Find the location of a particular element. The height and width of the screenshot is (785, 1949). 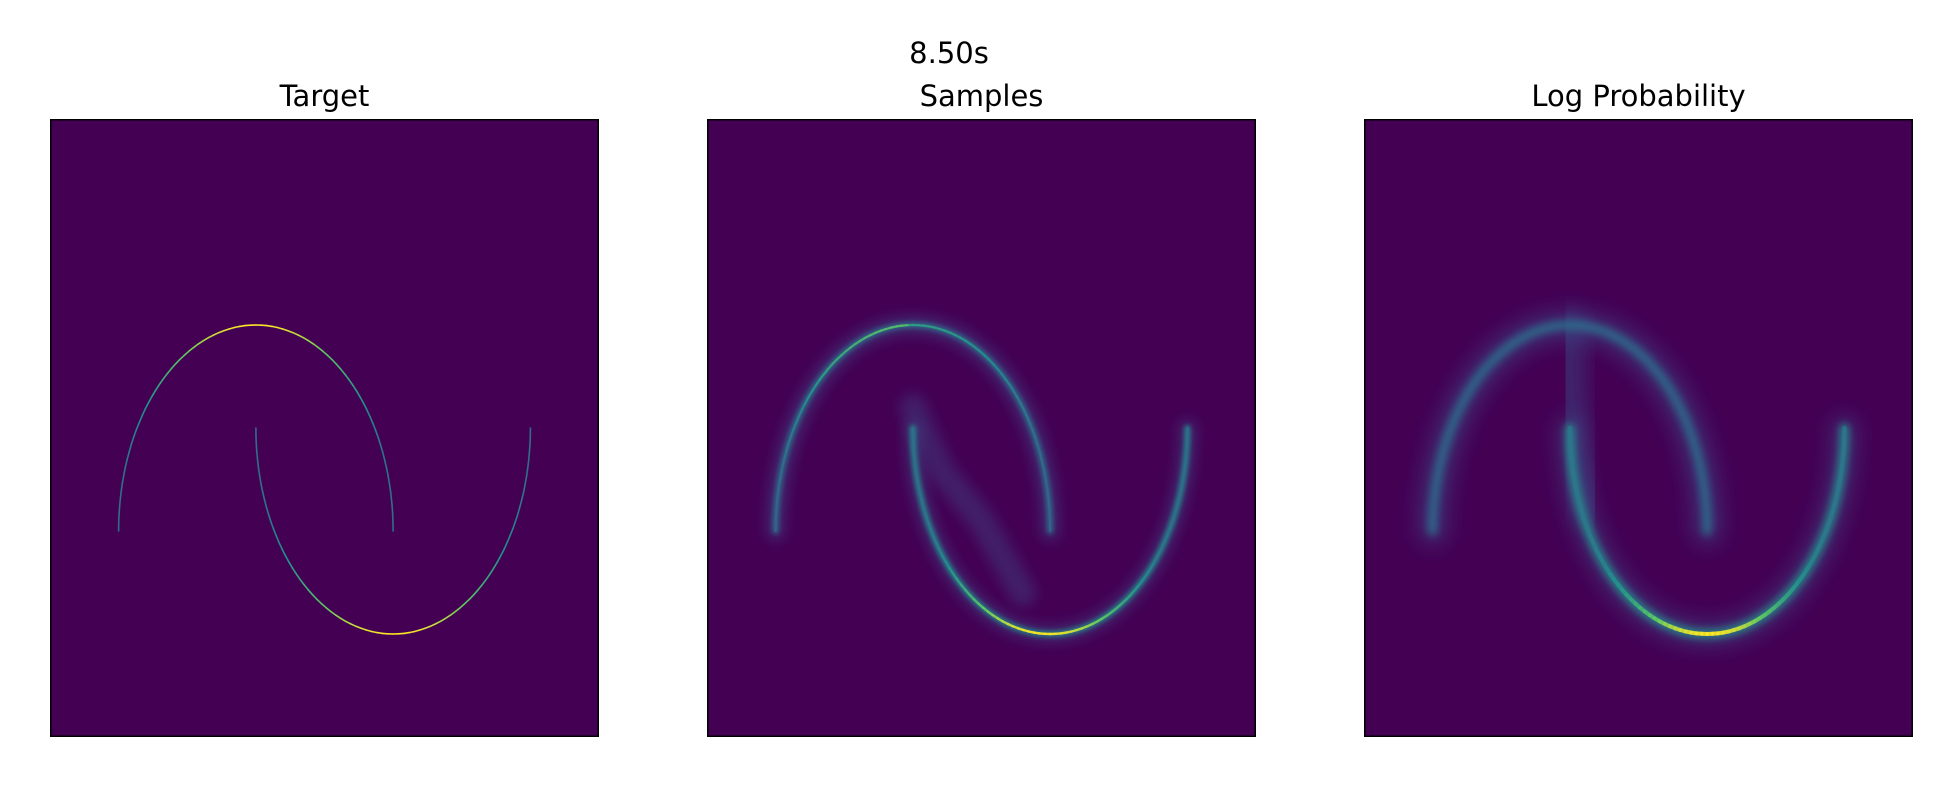

panel-title-target: Target is located at coordinates (324, 96).